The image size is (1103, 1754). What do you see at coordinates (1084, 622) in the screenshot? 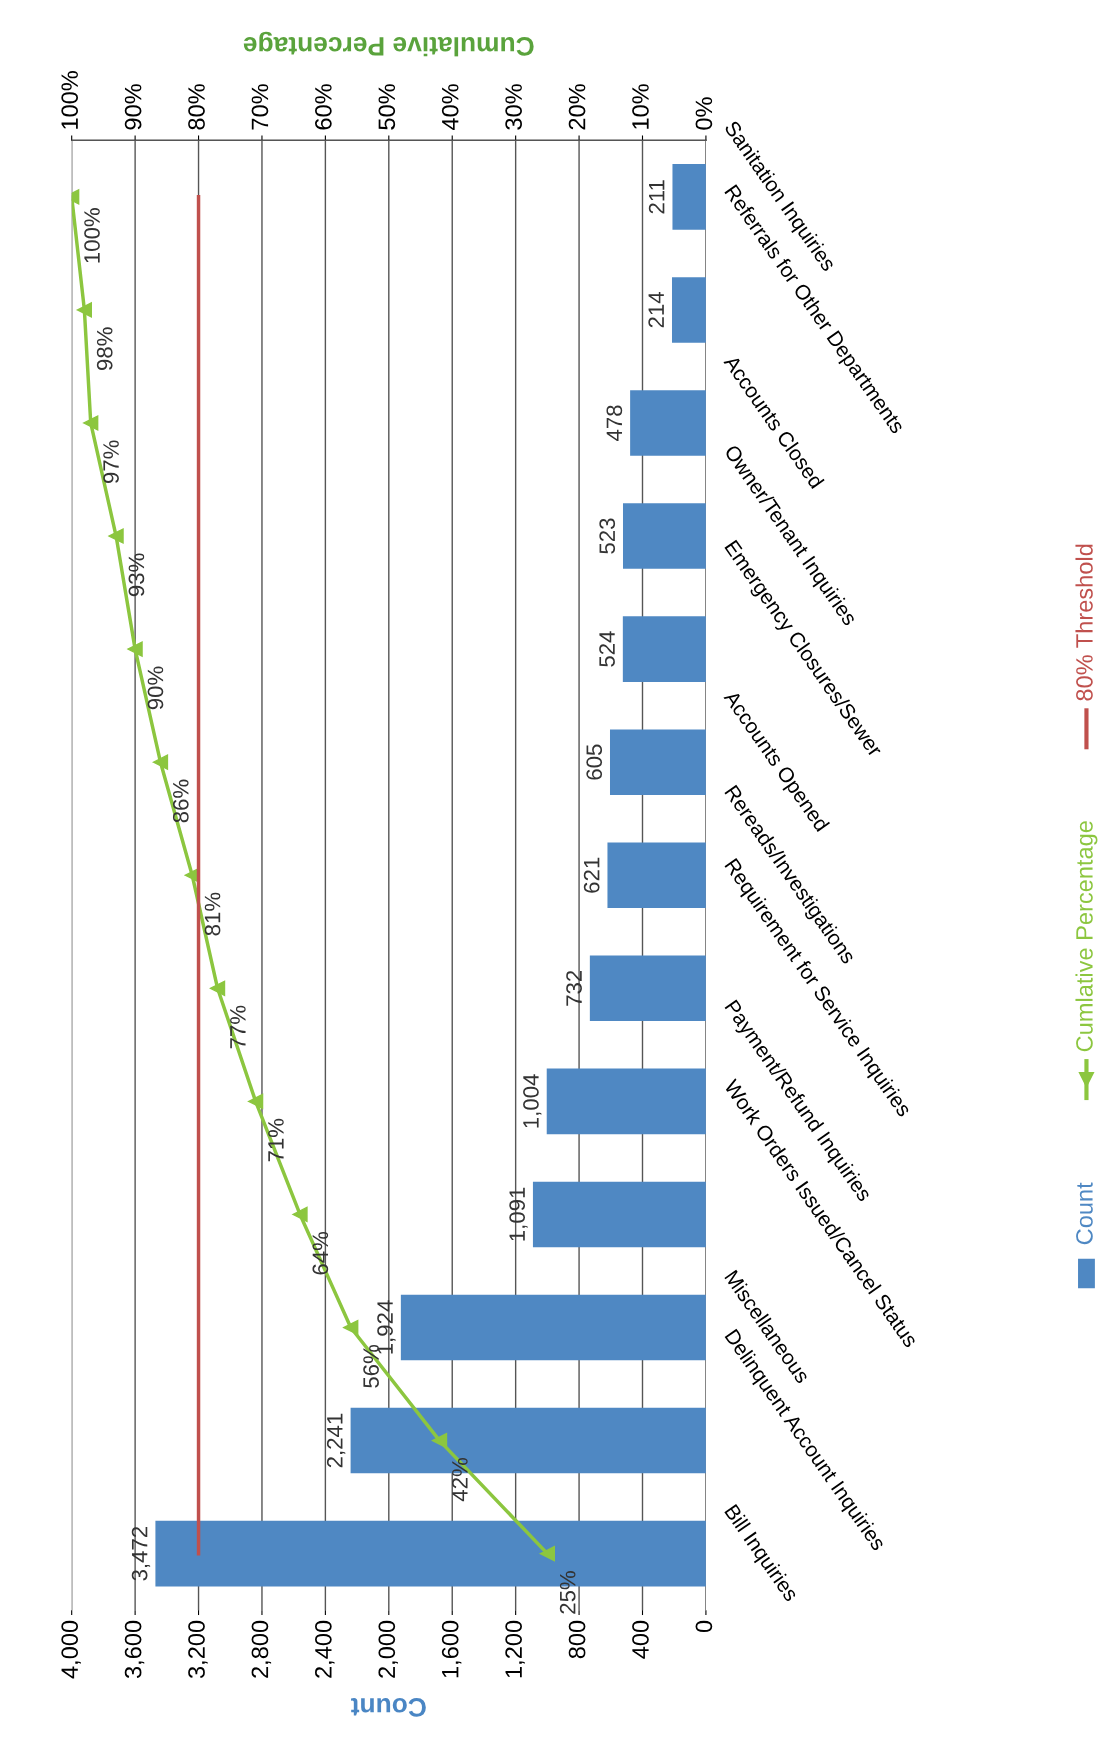
I see `text: 80% Threshold` at bounding box center [1084, 622].